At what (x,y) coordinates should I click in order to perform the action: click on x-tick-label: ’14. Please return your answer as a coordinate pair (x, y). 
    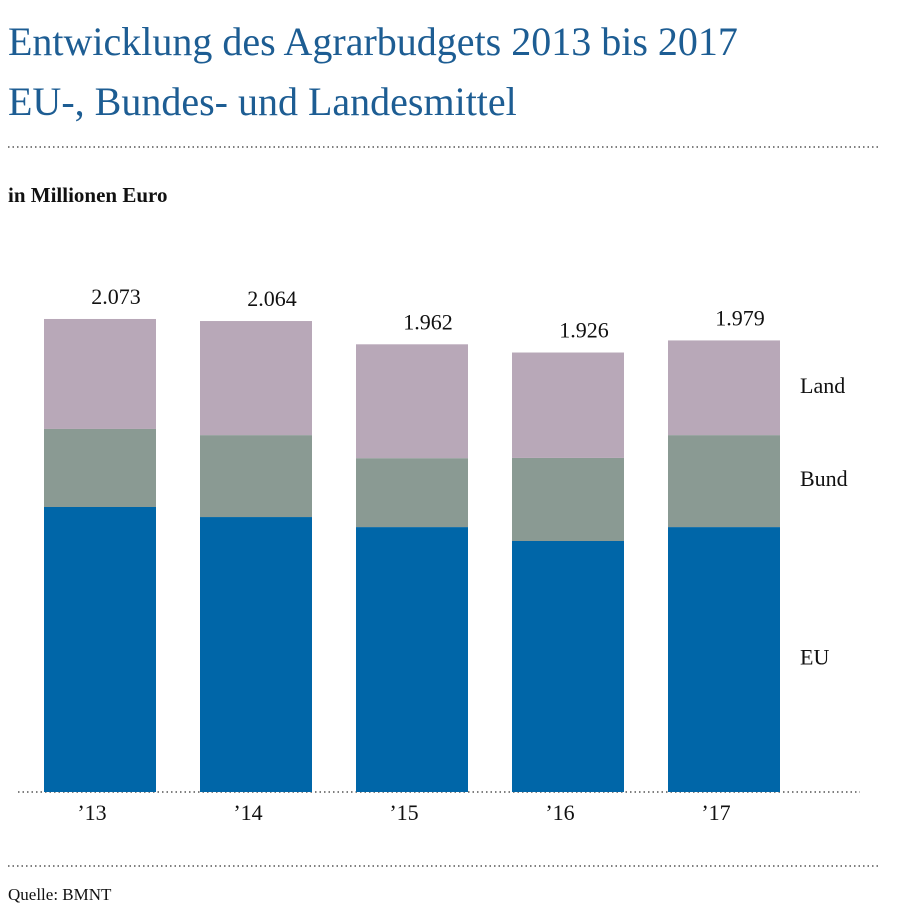
    Looking at the image, I should click on (247, 812).